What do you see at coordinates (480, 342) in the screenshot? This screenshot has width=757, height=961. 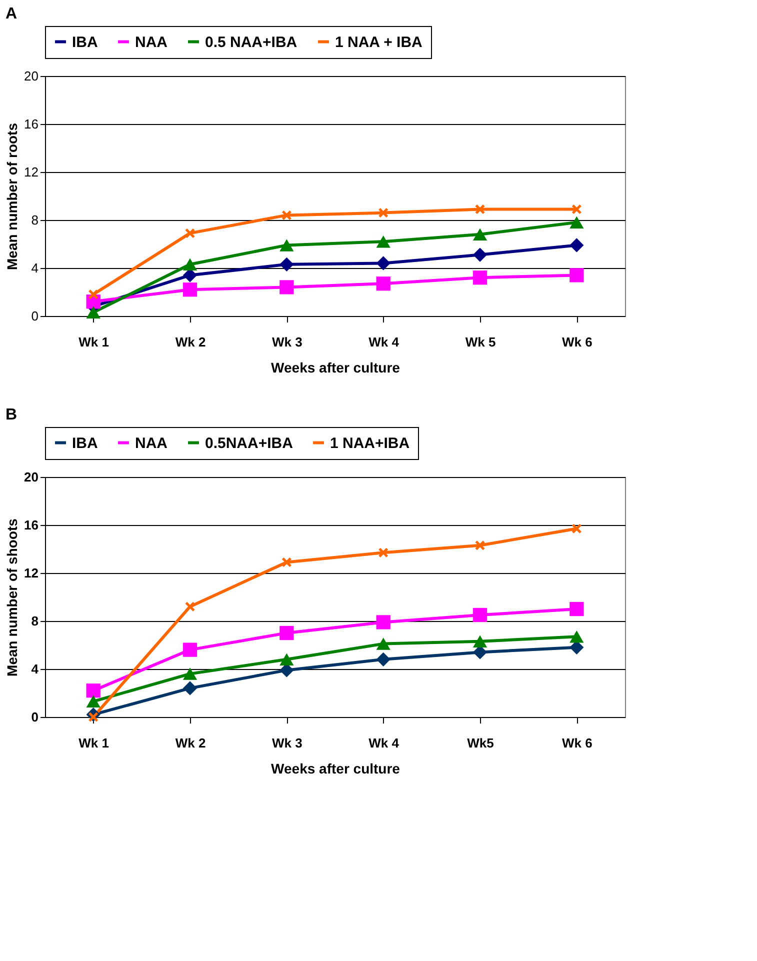 I see `x-tick-label: Wk 5` at bounding box center [480, 342].